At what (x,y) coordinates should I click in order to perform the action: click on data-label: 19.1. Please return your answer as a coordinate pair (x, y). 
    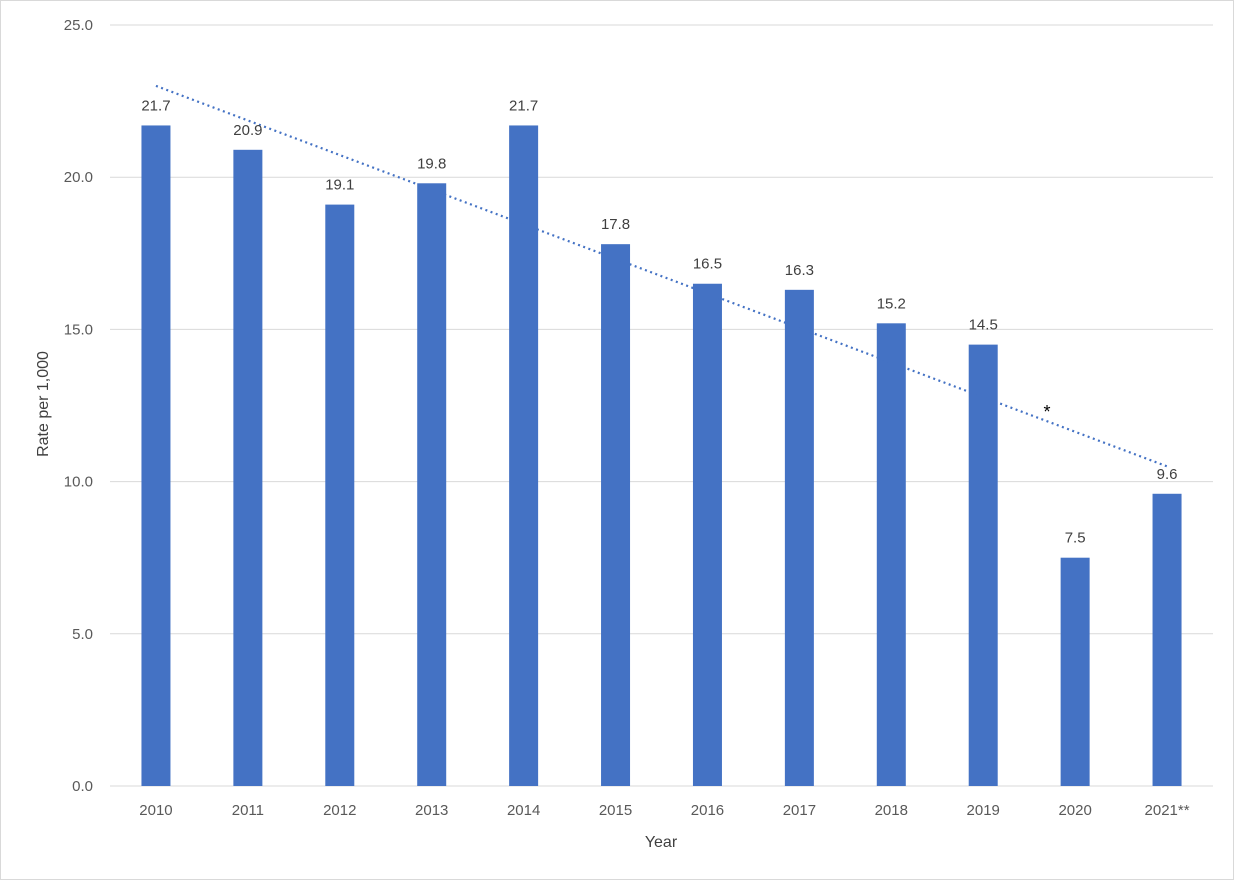
    Looking at the image, I should click on (339, 185).